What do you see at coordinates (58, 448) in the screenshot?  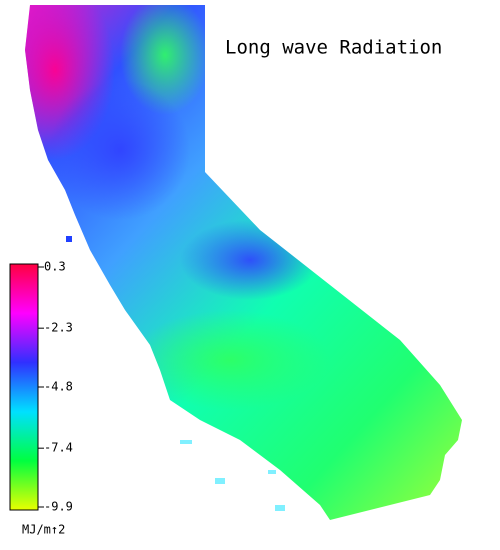 I see `colorbar-tick-label: -7.4` at bounding box center [58, 448].